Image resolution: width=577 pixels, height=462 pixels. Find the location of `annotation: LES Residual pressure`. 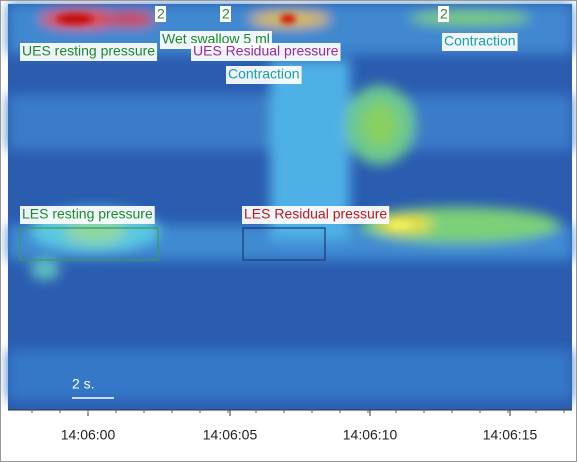

annotation: LES Residual pressure is located at coordinates (315, 214).